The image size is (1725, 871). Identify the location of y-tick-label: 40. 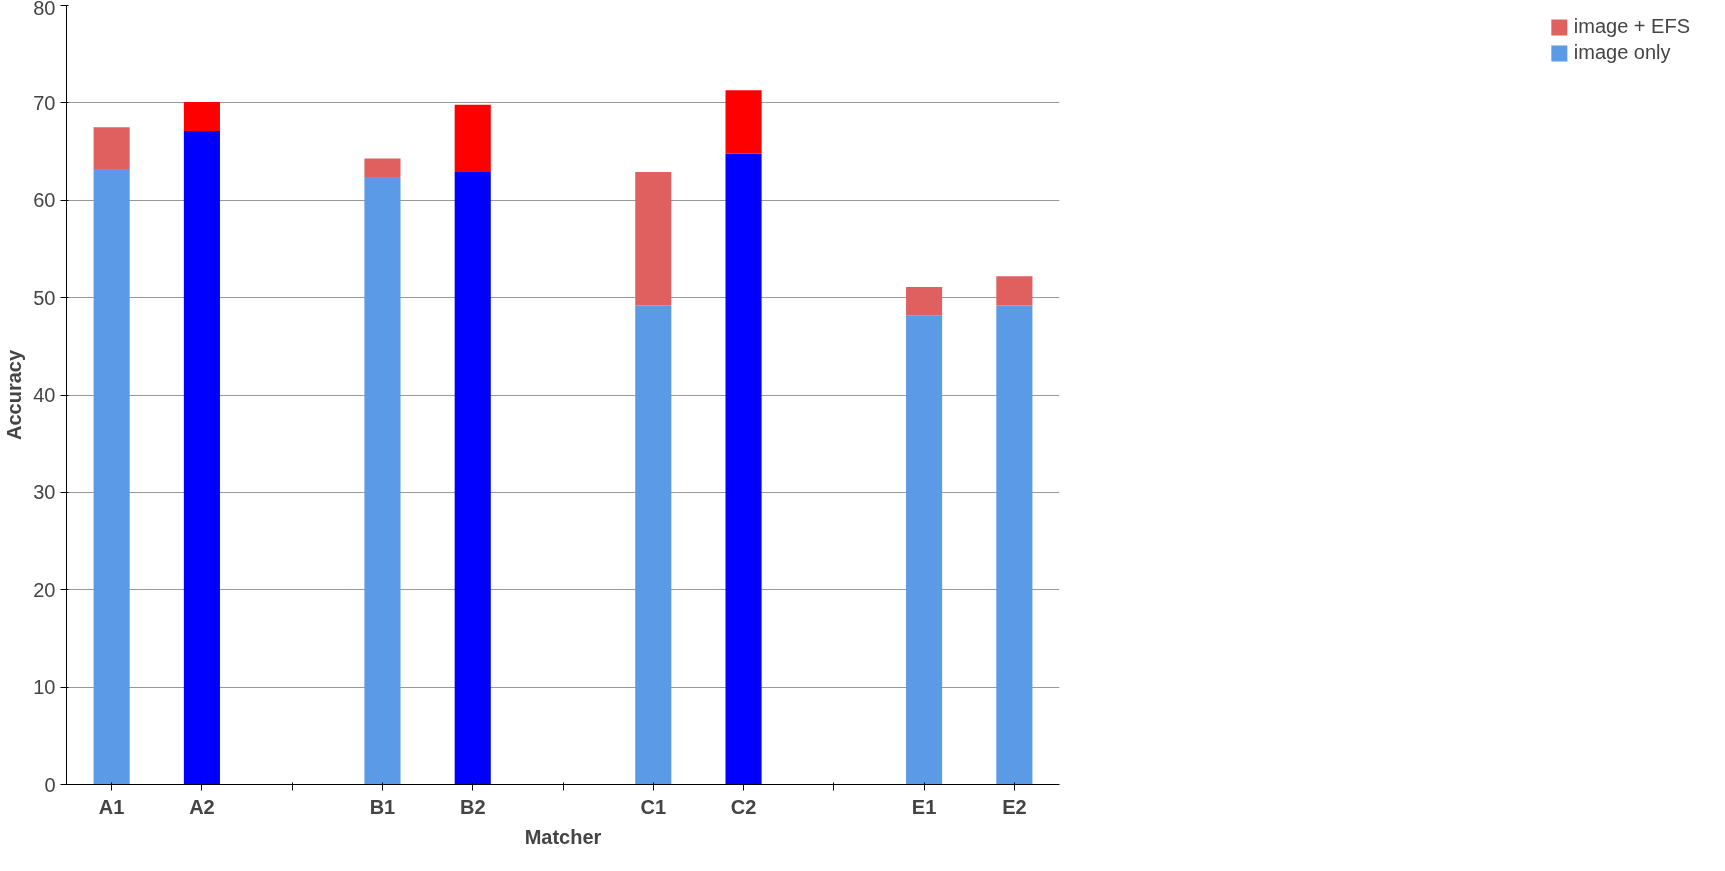
(44, 395).